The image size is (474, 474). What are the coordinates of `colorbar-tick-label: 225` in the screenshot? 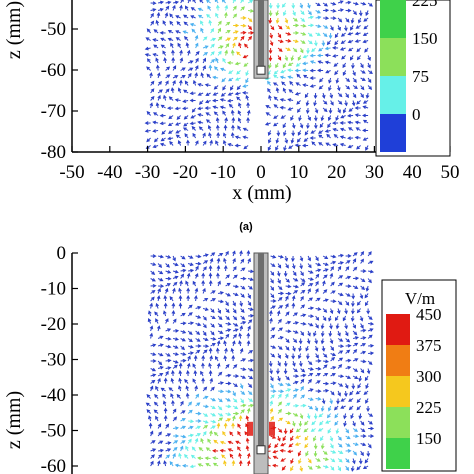 It's located at (429, 407).